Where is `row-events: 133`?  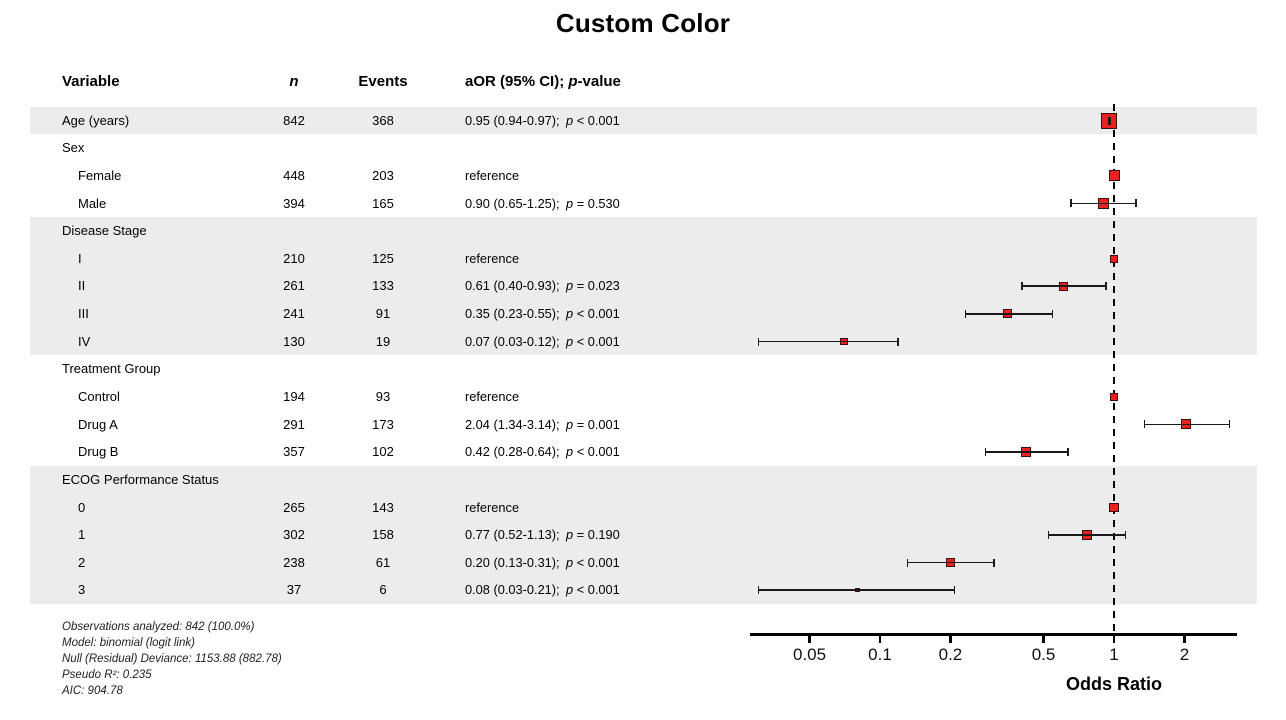 row-events: 133 is located at coordinates (383, 286).